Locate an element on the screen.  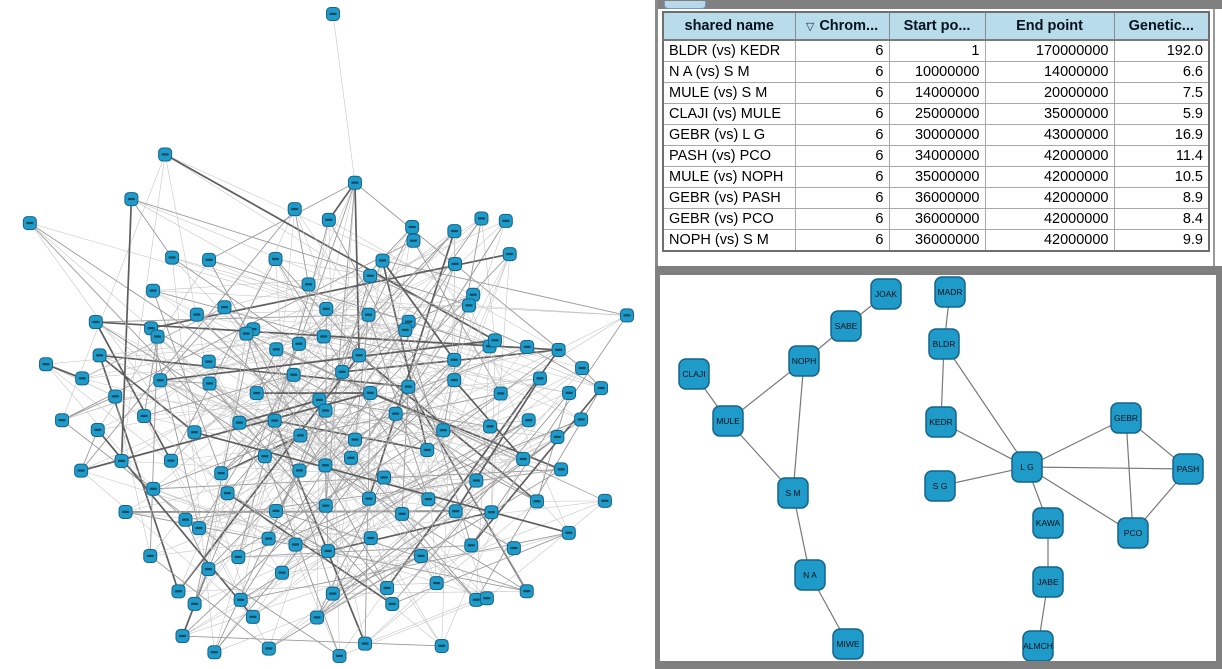
table-row: PASH (vs) PCO 6 34000000 42000000 11.4 is located at coordinates (936, 156).